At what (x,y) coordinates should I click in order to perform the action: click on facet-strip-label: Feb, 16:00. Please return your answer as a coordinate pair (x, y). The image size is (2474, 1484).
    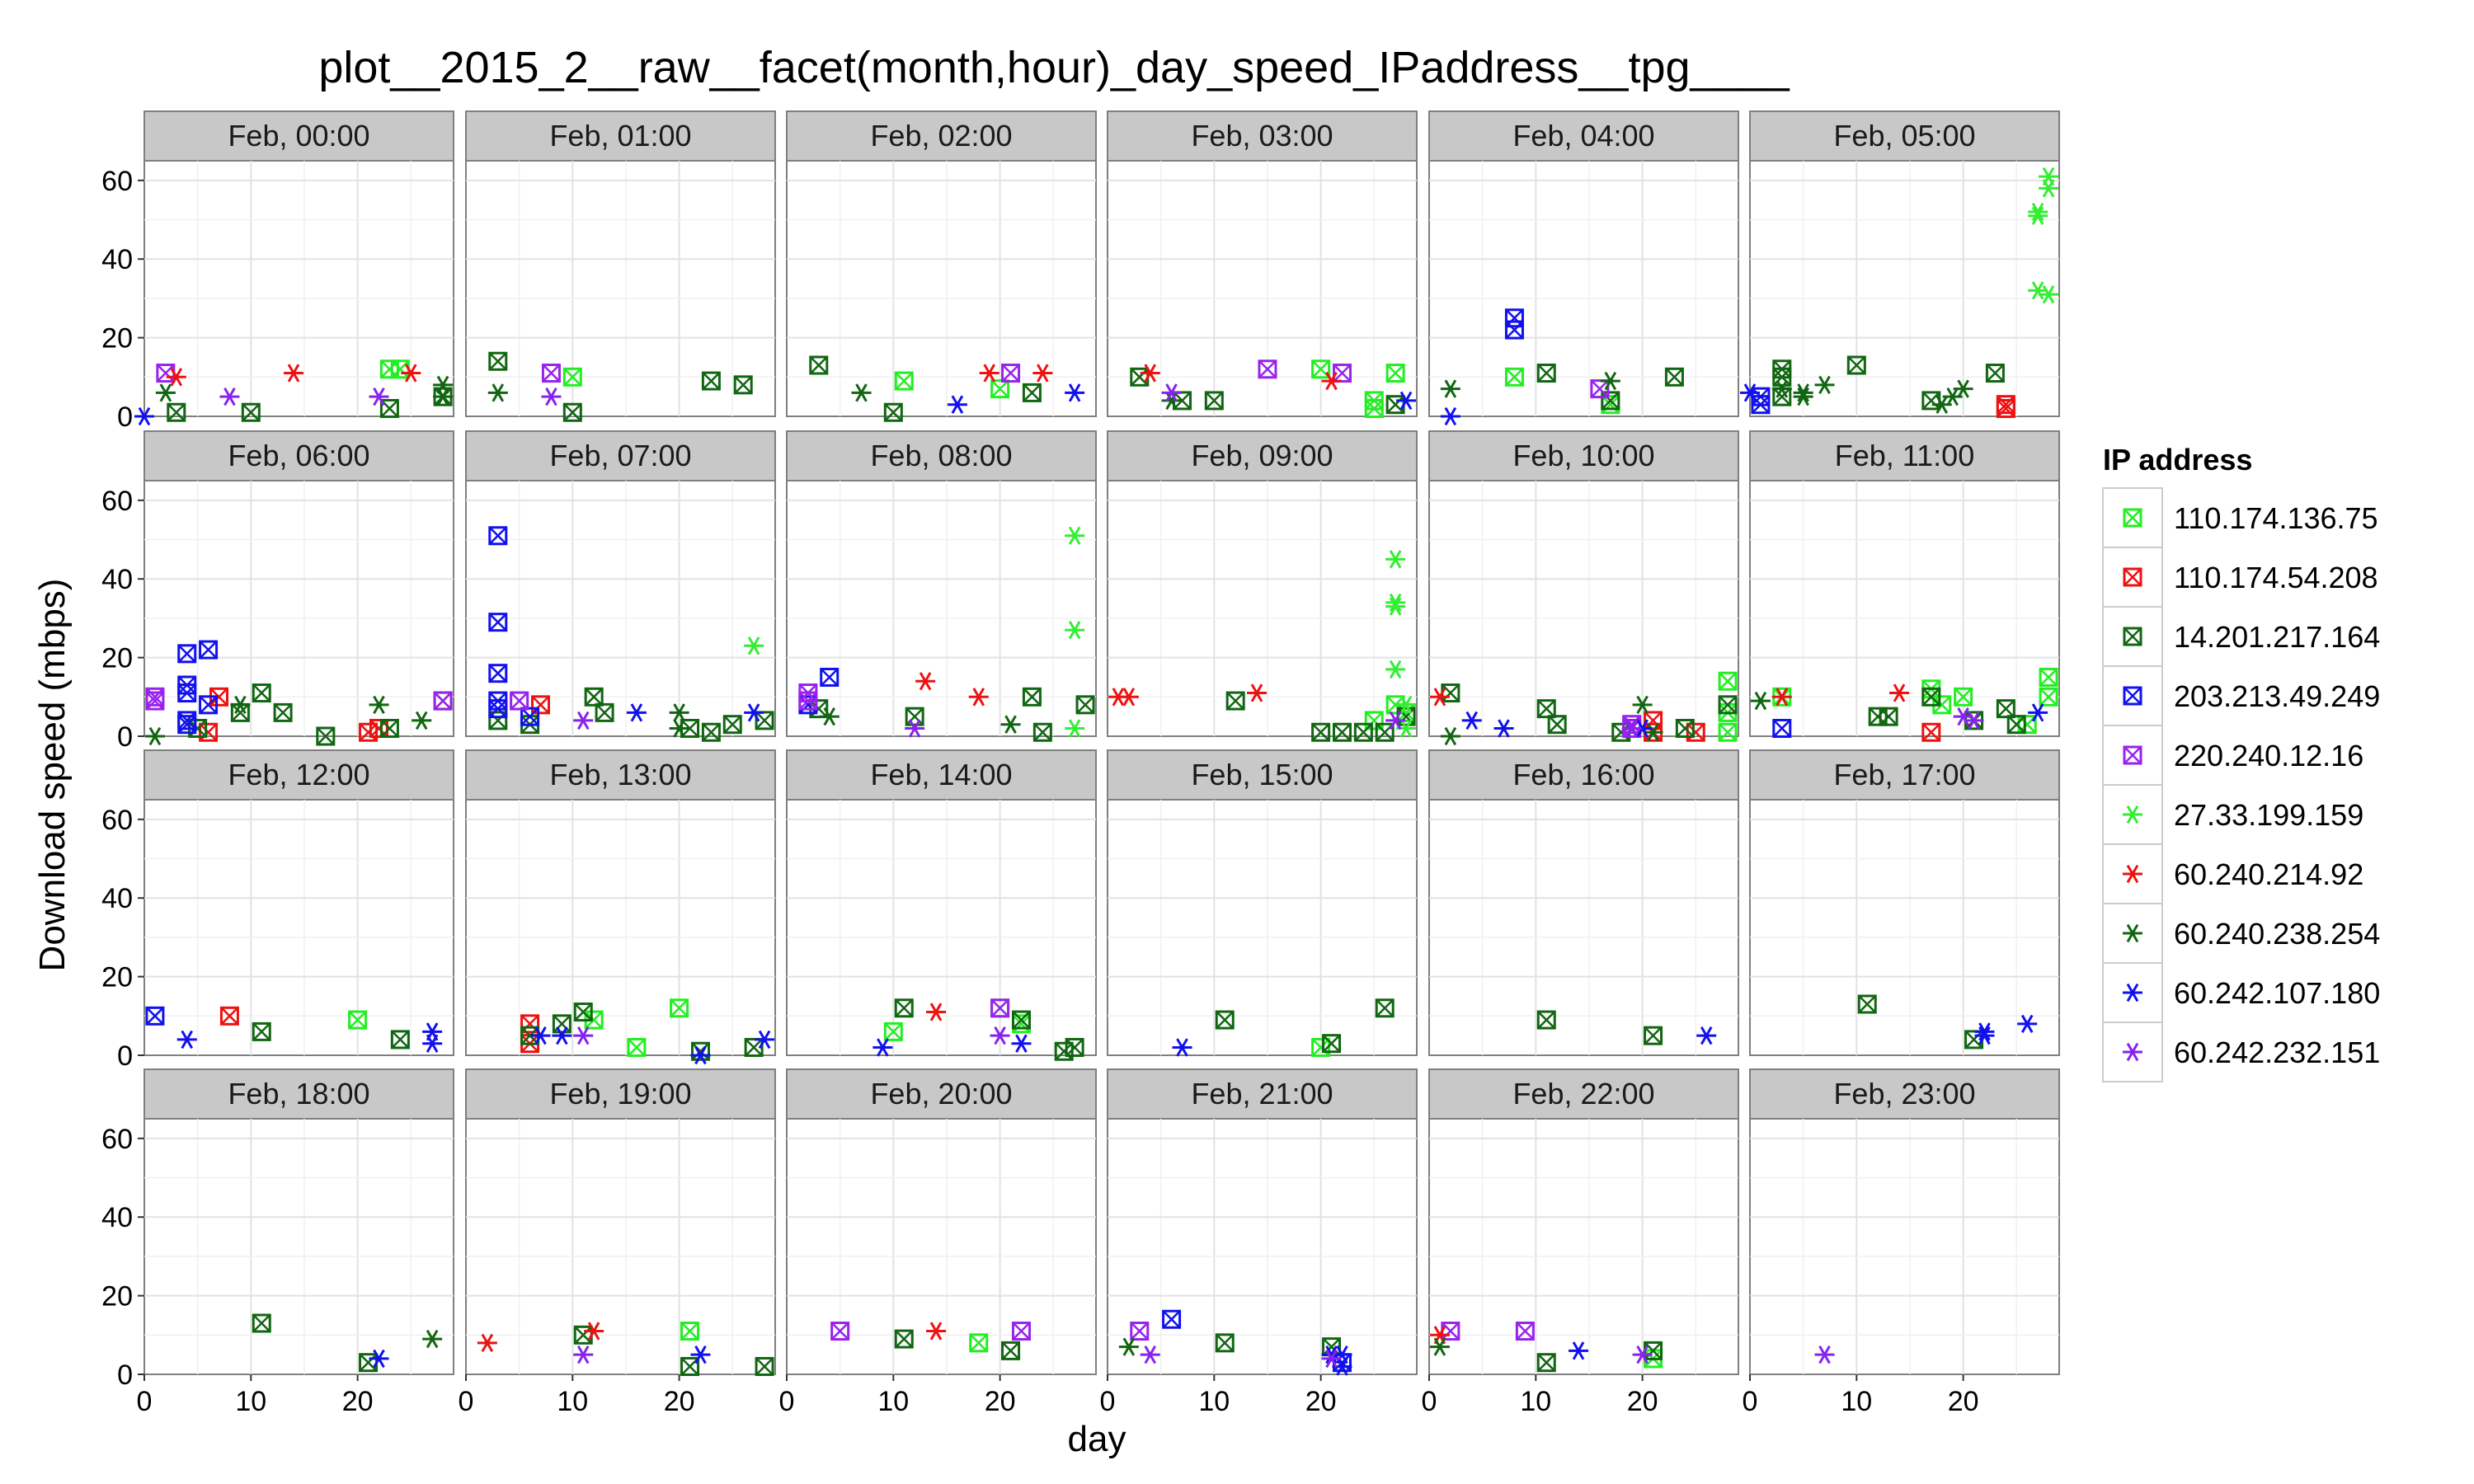
    Looking at the image, I should click on (1583, 774).